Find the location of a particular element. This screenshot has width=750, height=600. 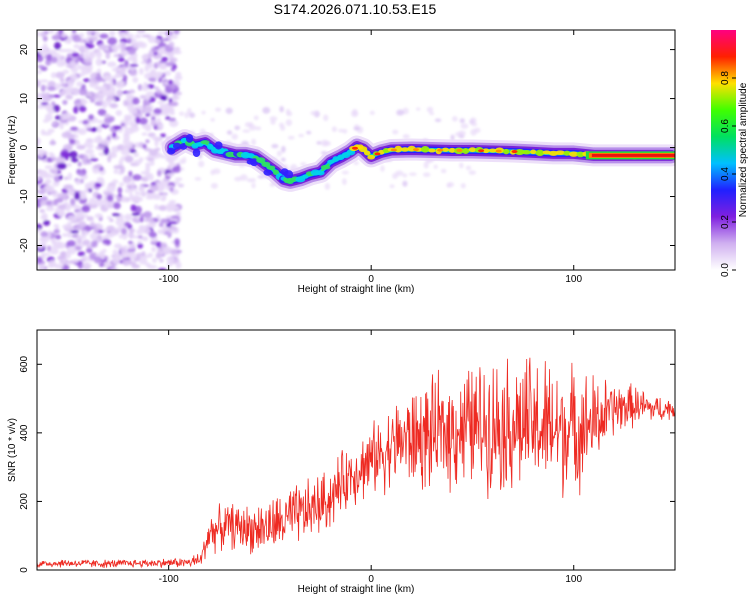

snr-xtick-label: -100 is located at coordinates (169, 579).